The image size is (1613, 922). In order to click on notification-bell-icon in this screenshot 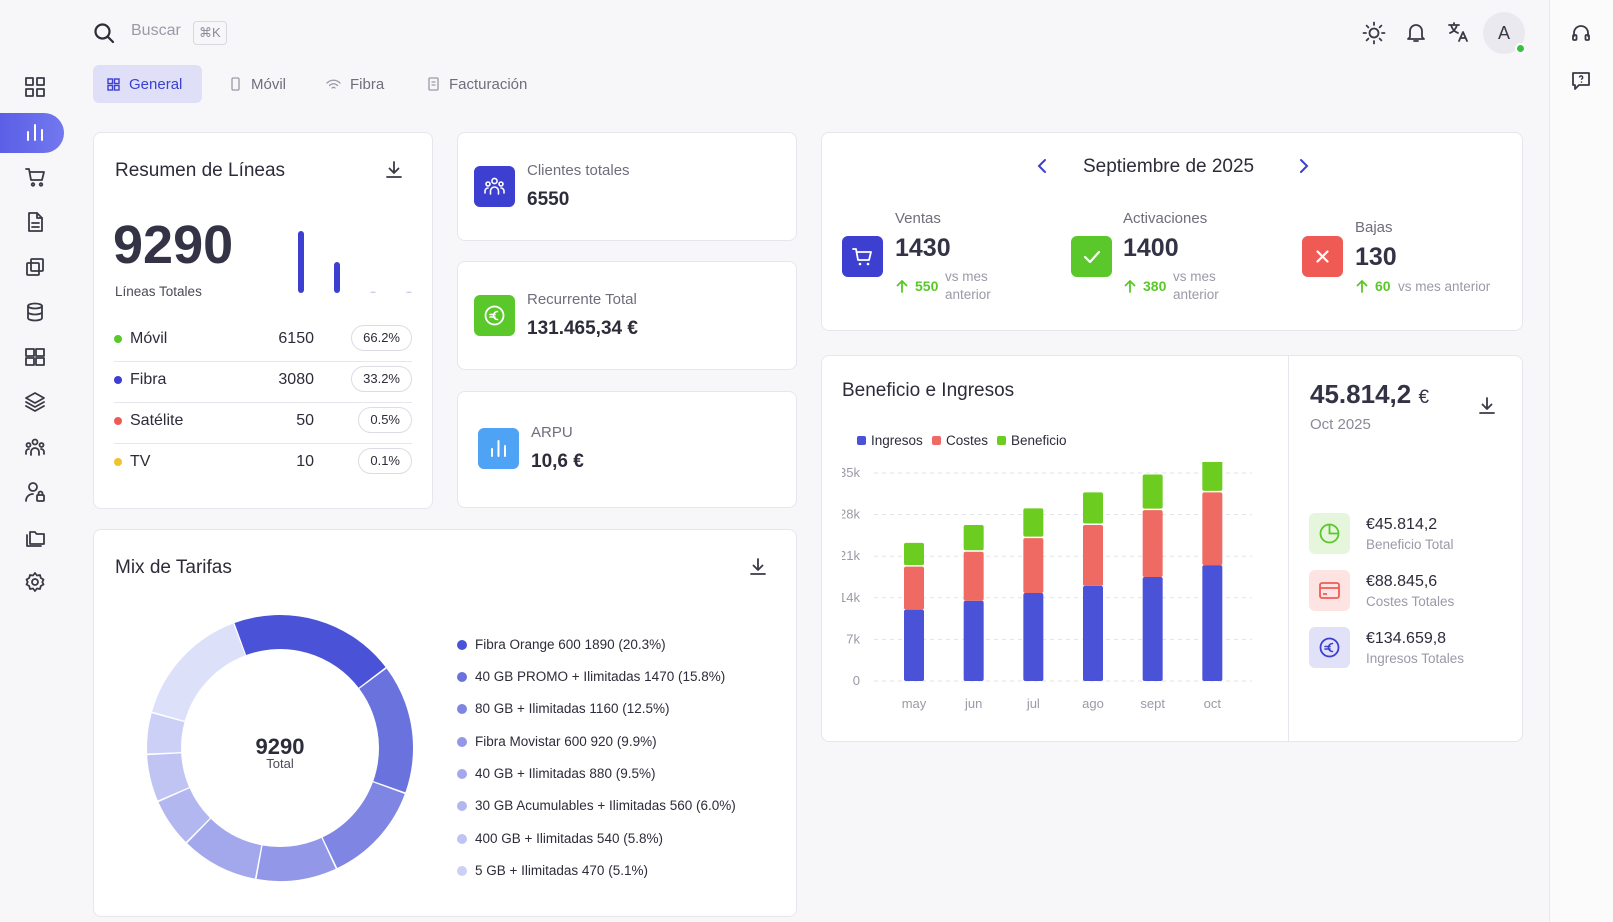, I will do `click(1416, 32)`.